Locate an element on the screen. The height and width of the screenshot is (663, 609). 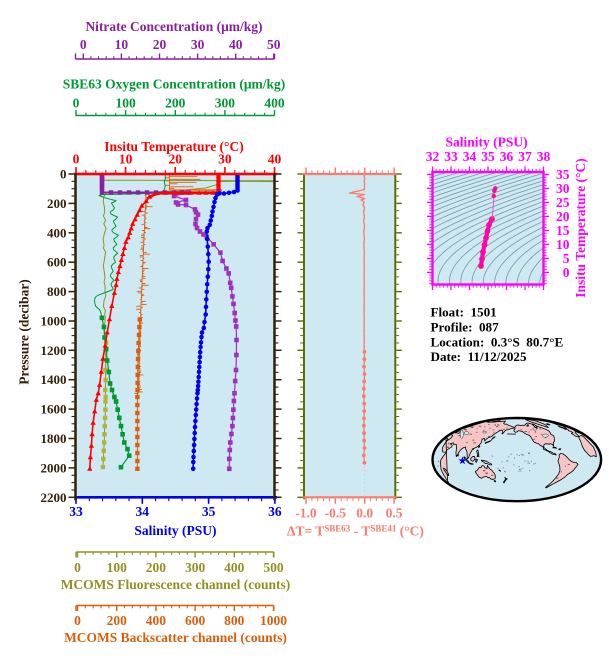
svg-text: 38 is located at coordinates (544, 156).